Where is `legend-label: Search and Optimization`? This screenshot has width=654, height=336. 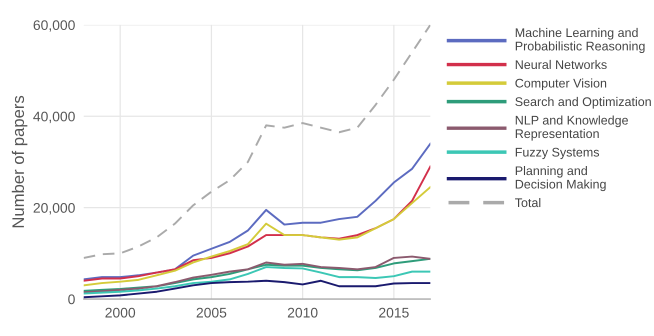 legend-label: Search and Optimization is located at coordinates (583, 102).